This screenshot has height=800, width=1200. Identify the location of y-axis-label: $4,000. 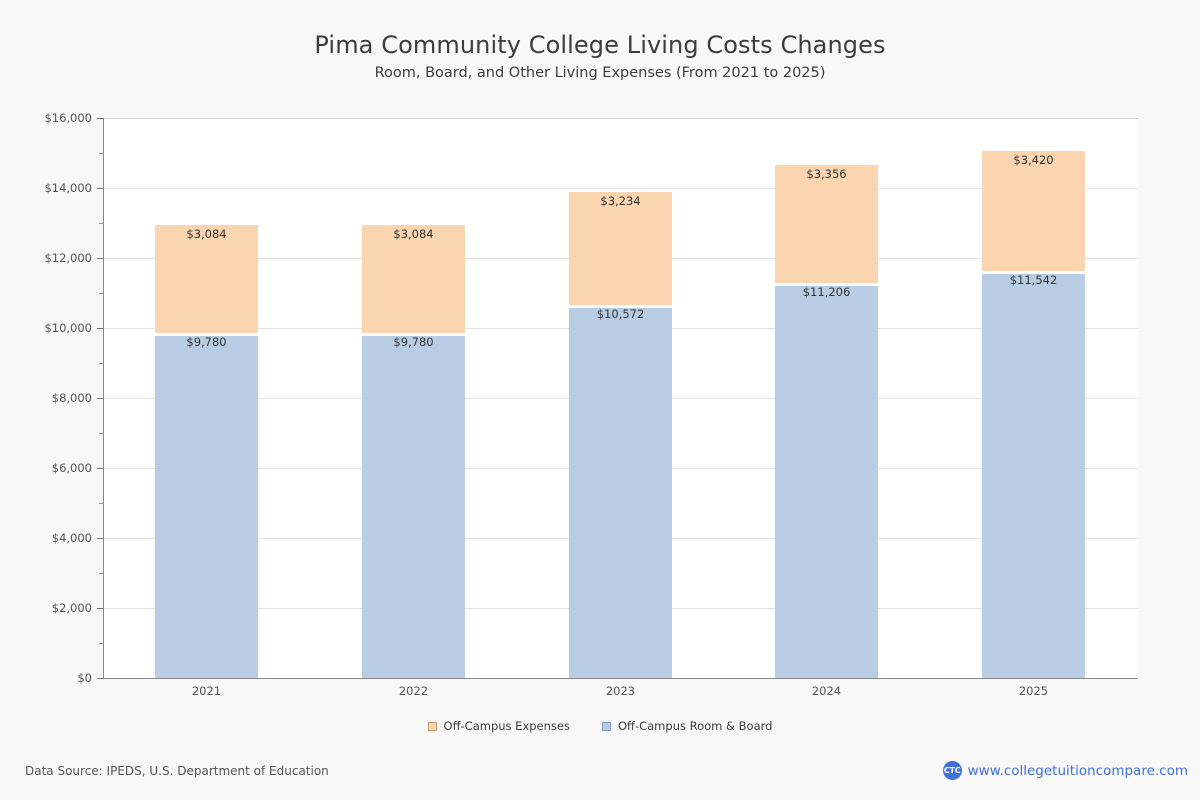
(71, 538).